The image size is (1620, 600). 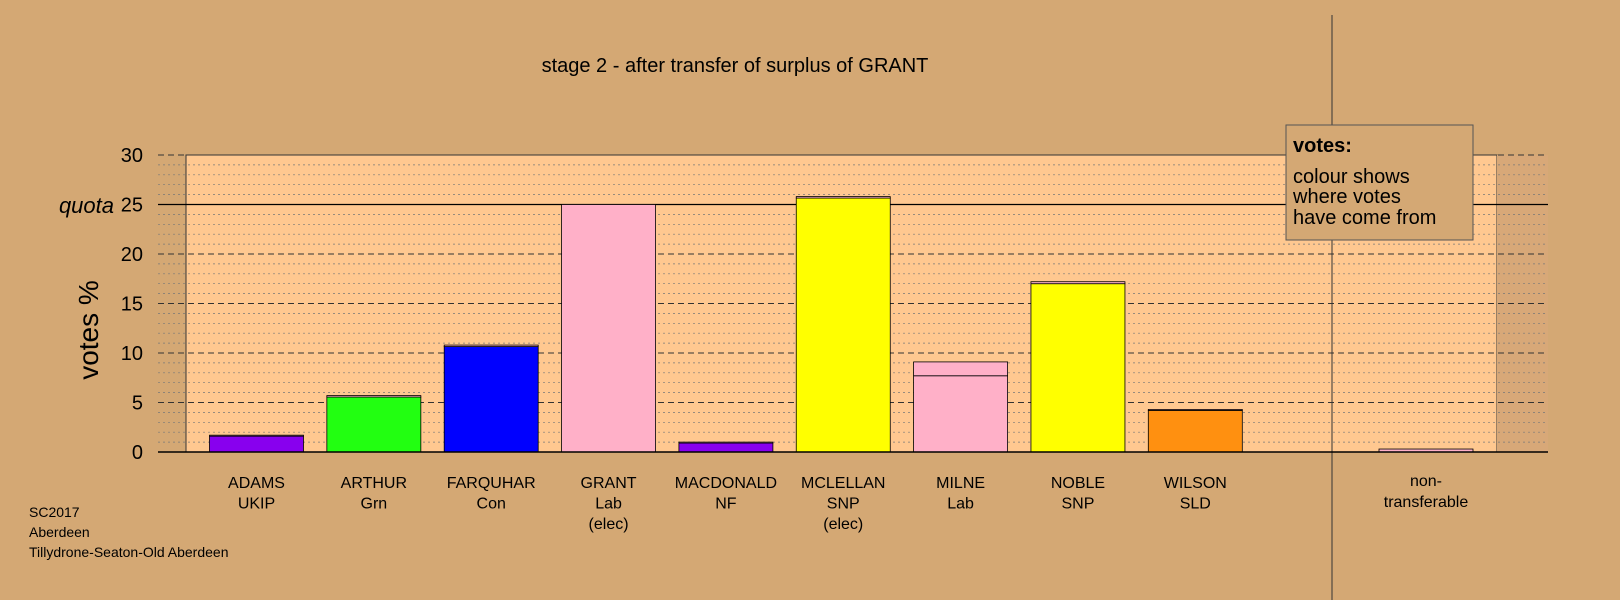 I want to click on x-tick-label: MILNE, so click(x=960, y=483).